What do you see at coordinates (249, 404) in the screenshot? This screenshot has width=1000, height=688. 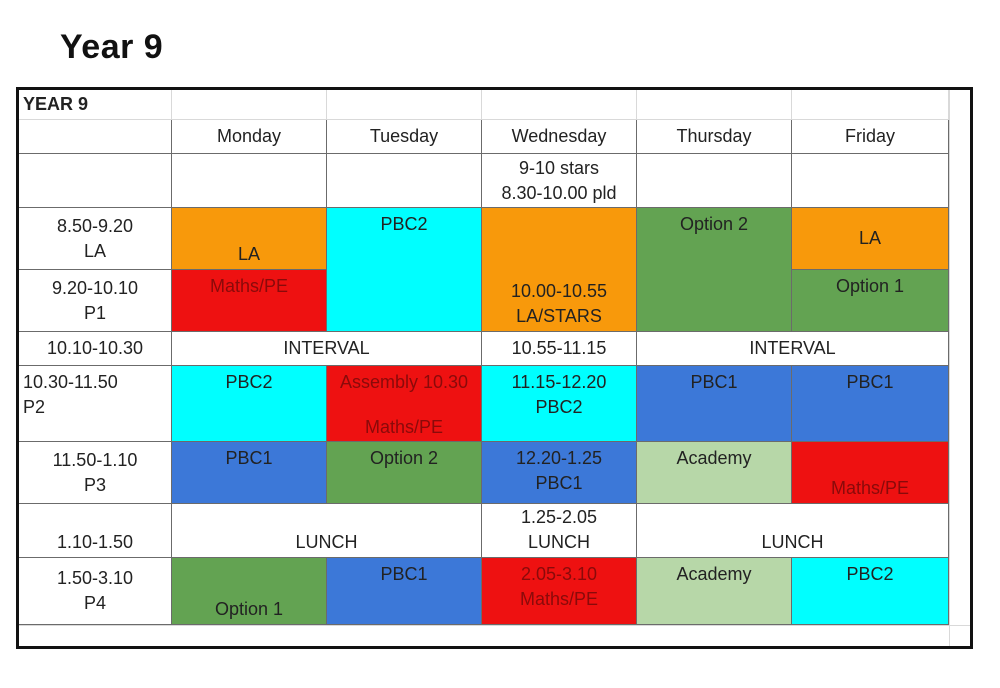 I see `slot-mon-r4: PBC2` at bounding box center [249, 404].